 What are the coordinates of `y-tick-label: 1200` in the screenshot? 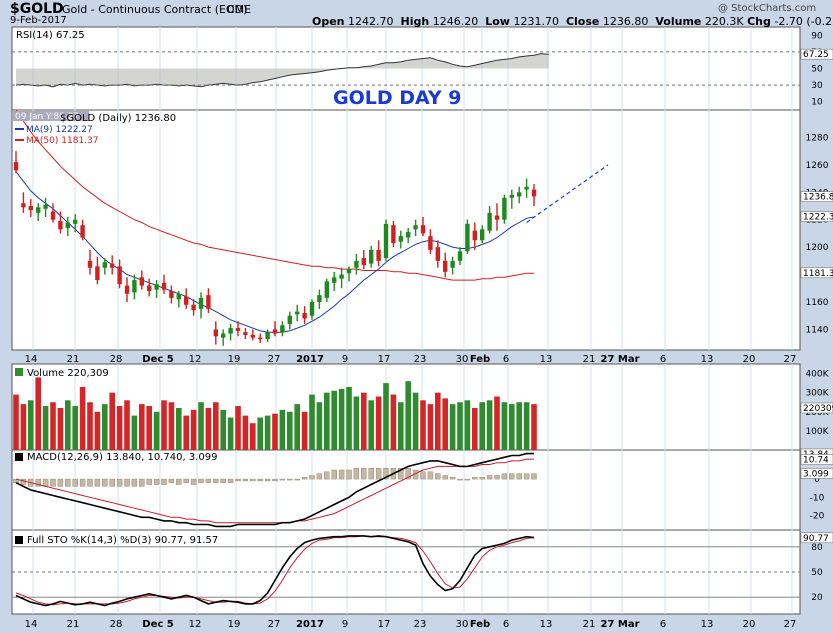 It's located at (817, 248).